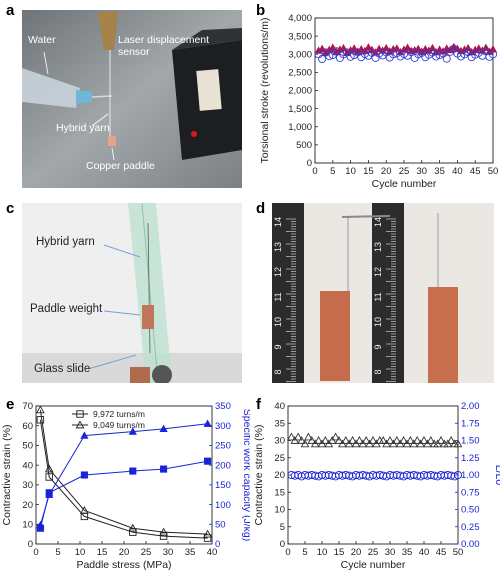 The height and width of the screenshot is (576, 500). What do you see at coordinates (404, 90) in the screenshot?
I see `plot-frame` at bounding box center [404, 90].